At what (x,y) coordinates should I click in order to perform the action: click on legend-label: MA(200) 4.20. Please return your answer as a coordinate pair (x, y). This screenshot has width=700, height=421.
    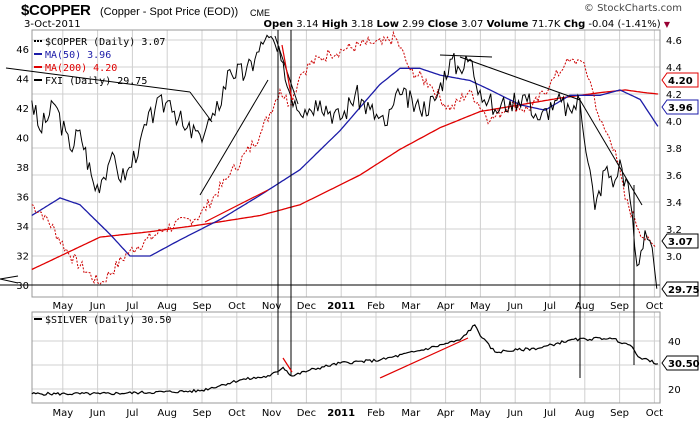
    Looking at the image, I should click on (81, 68).